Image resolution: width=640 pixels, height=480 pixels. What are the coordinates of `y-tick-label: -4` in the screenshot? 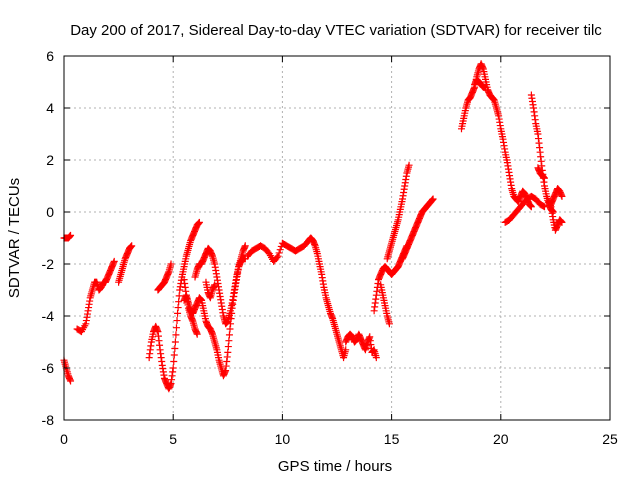 It's located at (48, 316).